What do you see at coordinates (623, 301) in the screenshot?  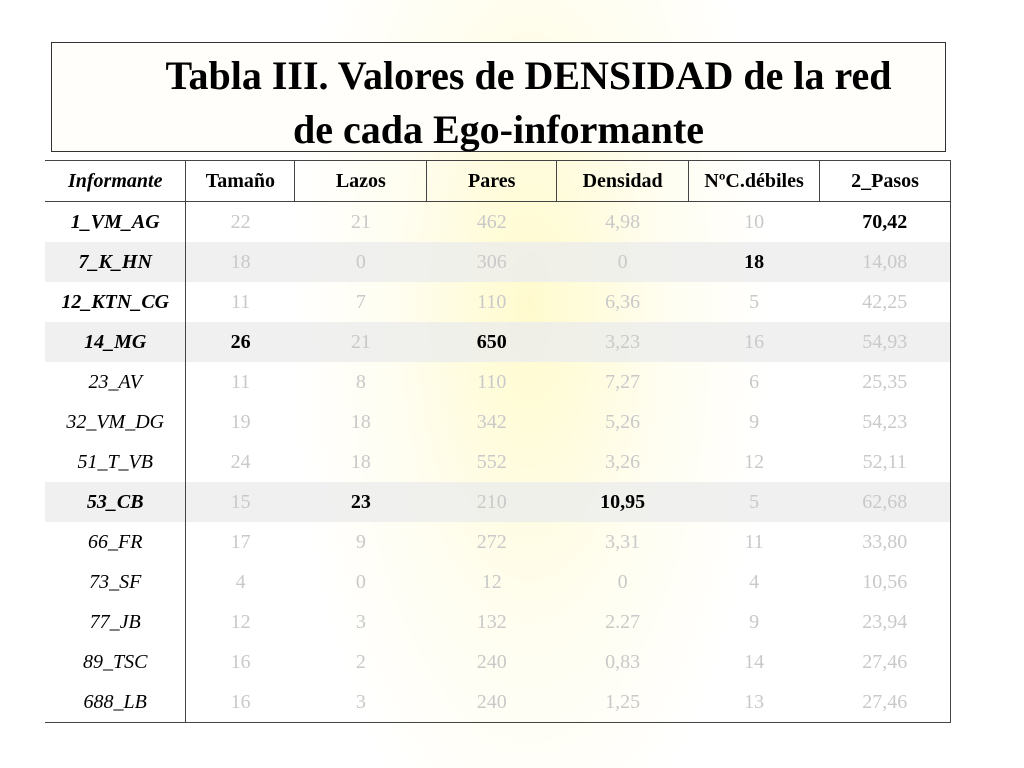 I see `value-cell: 6,36` at bounding box center [623, 301].